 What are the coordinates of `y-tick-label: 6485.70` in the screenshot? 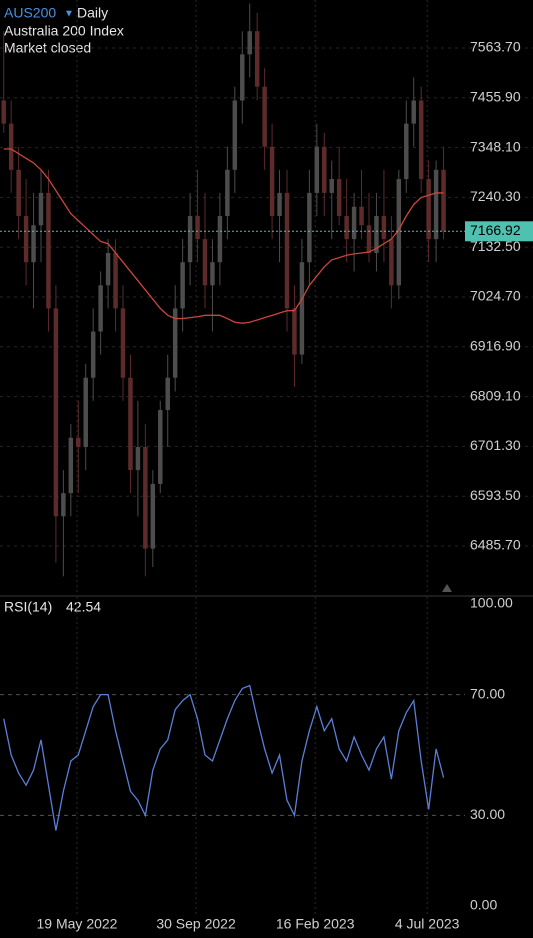 It's located at (495, 545).